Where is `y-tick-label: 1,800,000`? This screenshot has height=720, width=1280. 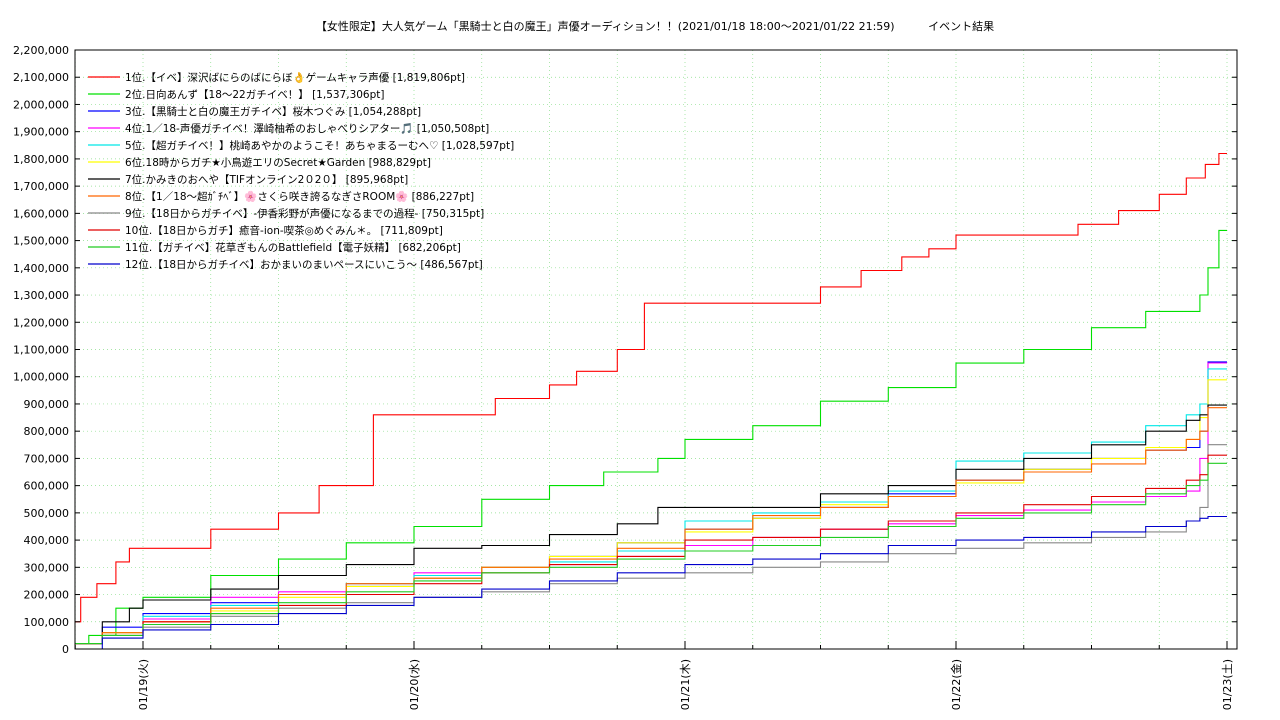 y-tick-label: 1,800,000 is located at coordinates (41, 159).